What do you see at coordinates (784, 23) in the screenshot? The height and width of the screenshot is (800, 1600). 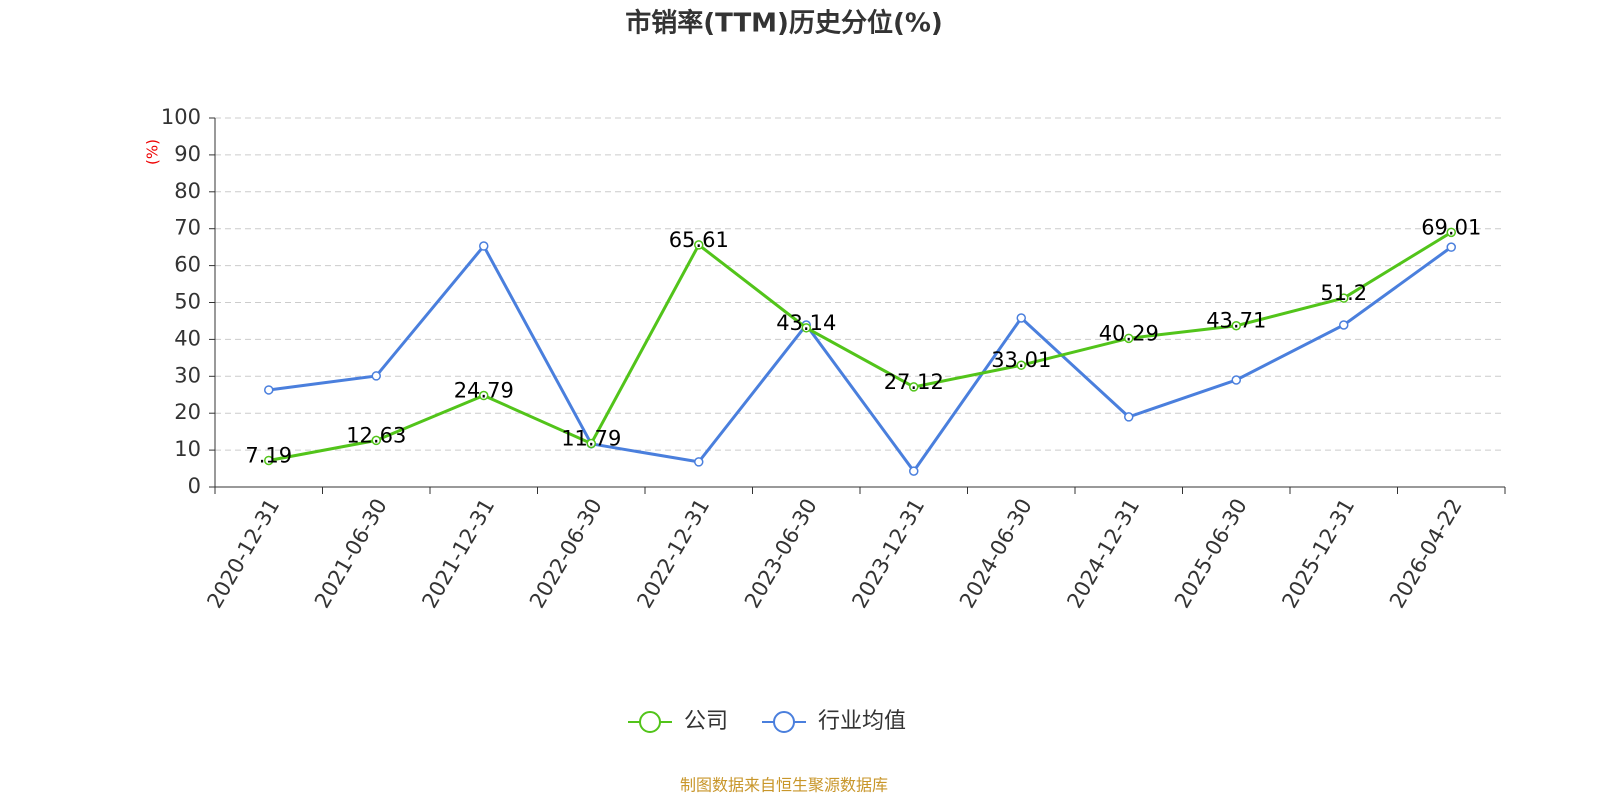 I see `chart-title: 市销率(TTM)历史分位(%)` at bounding box center [784, 23].